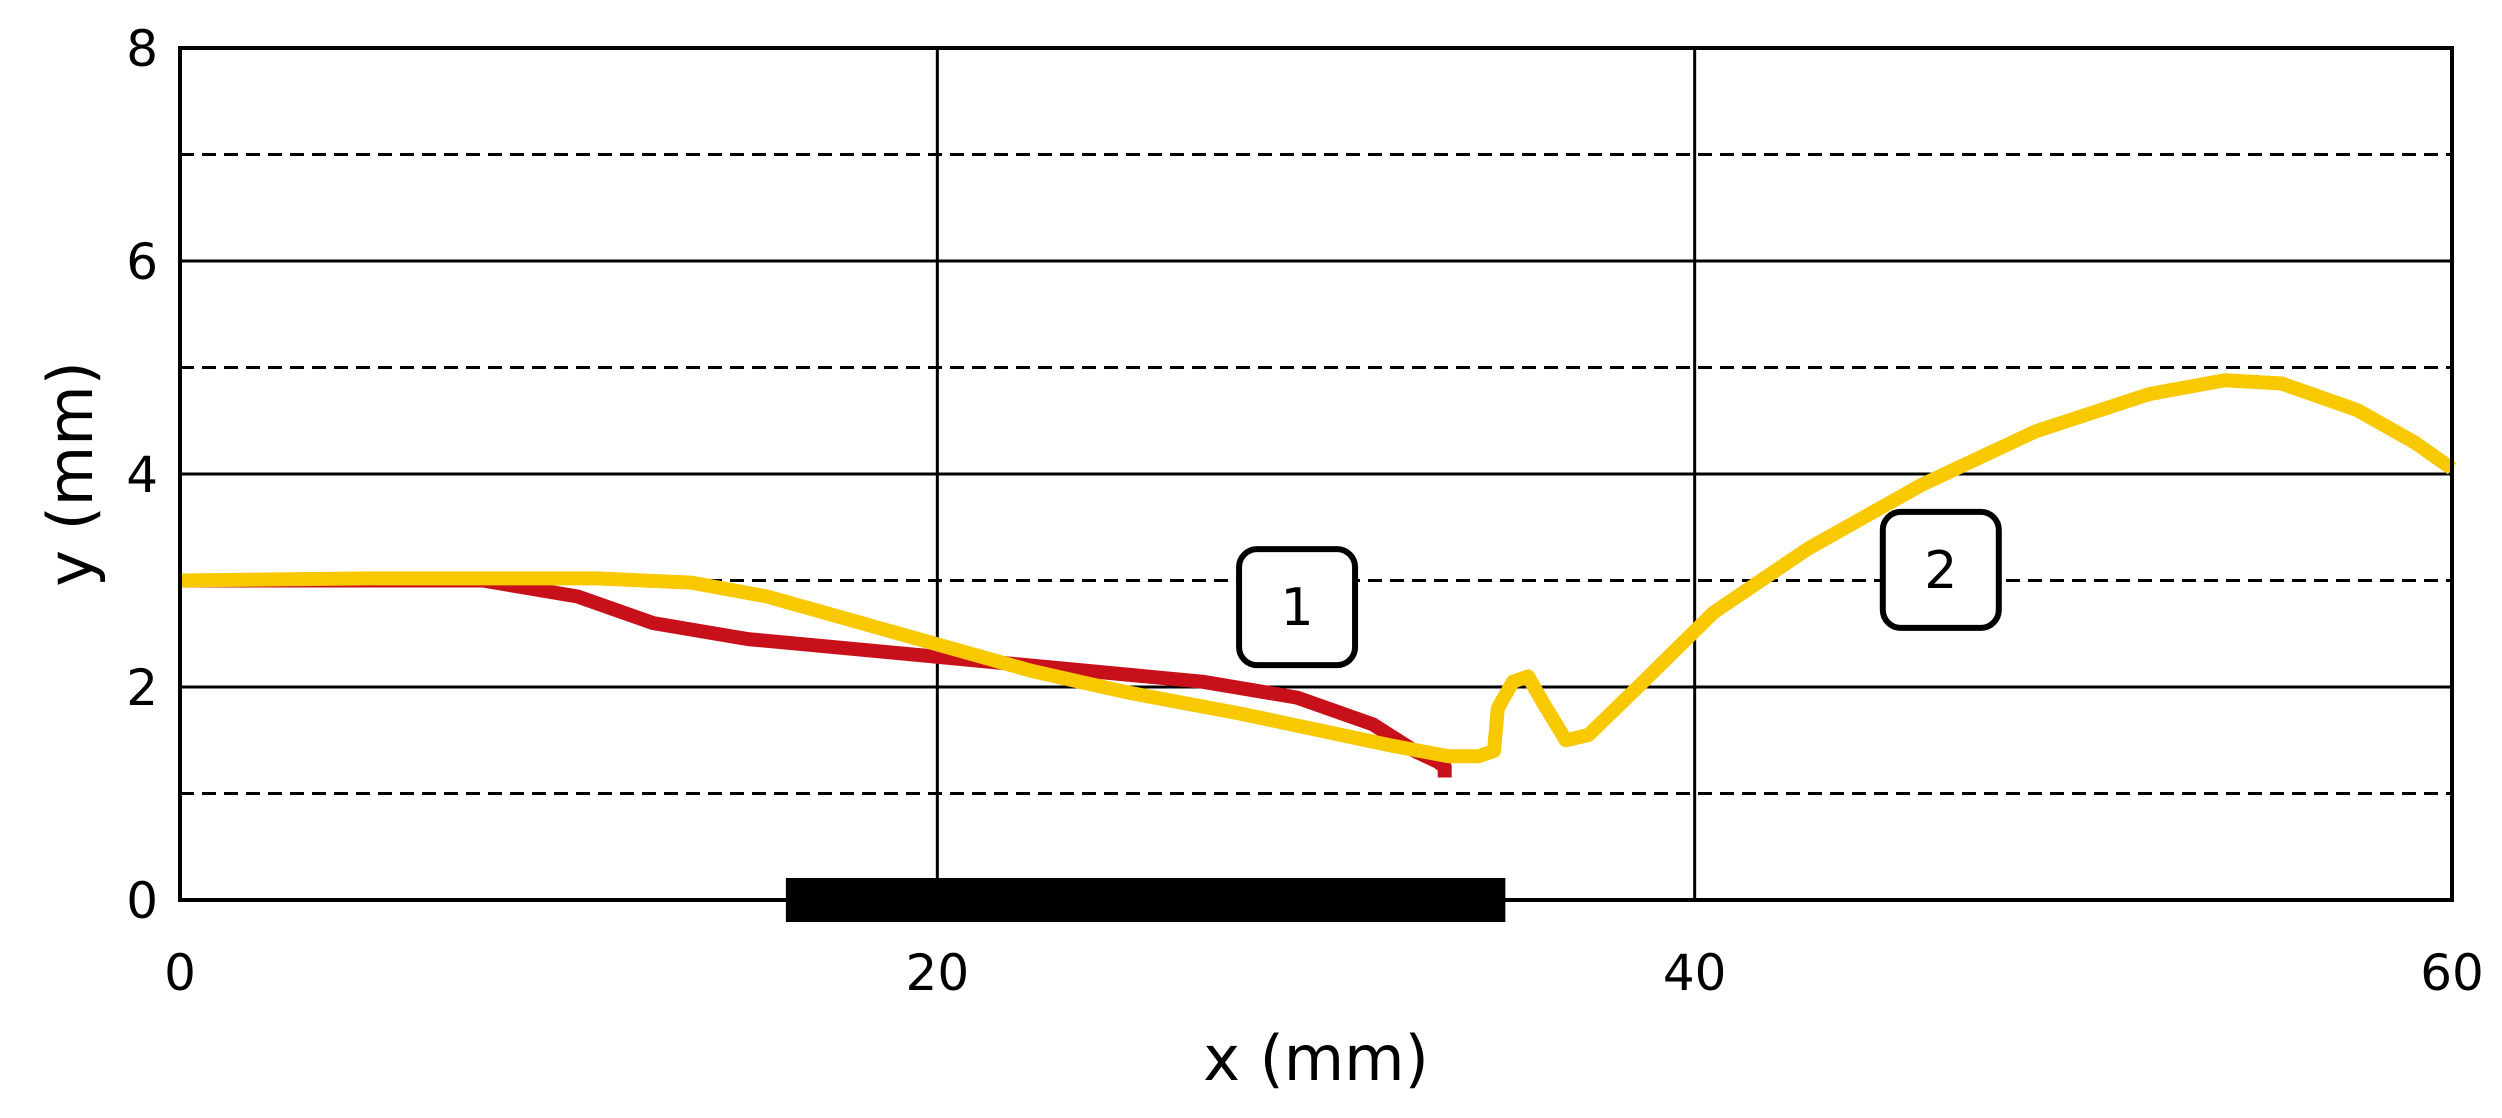  I want to click on callout-label: 2, so click(1940, 571).